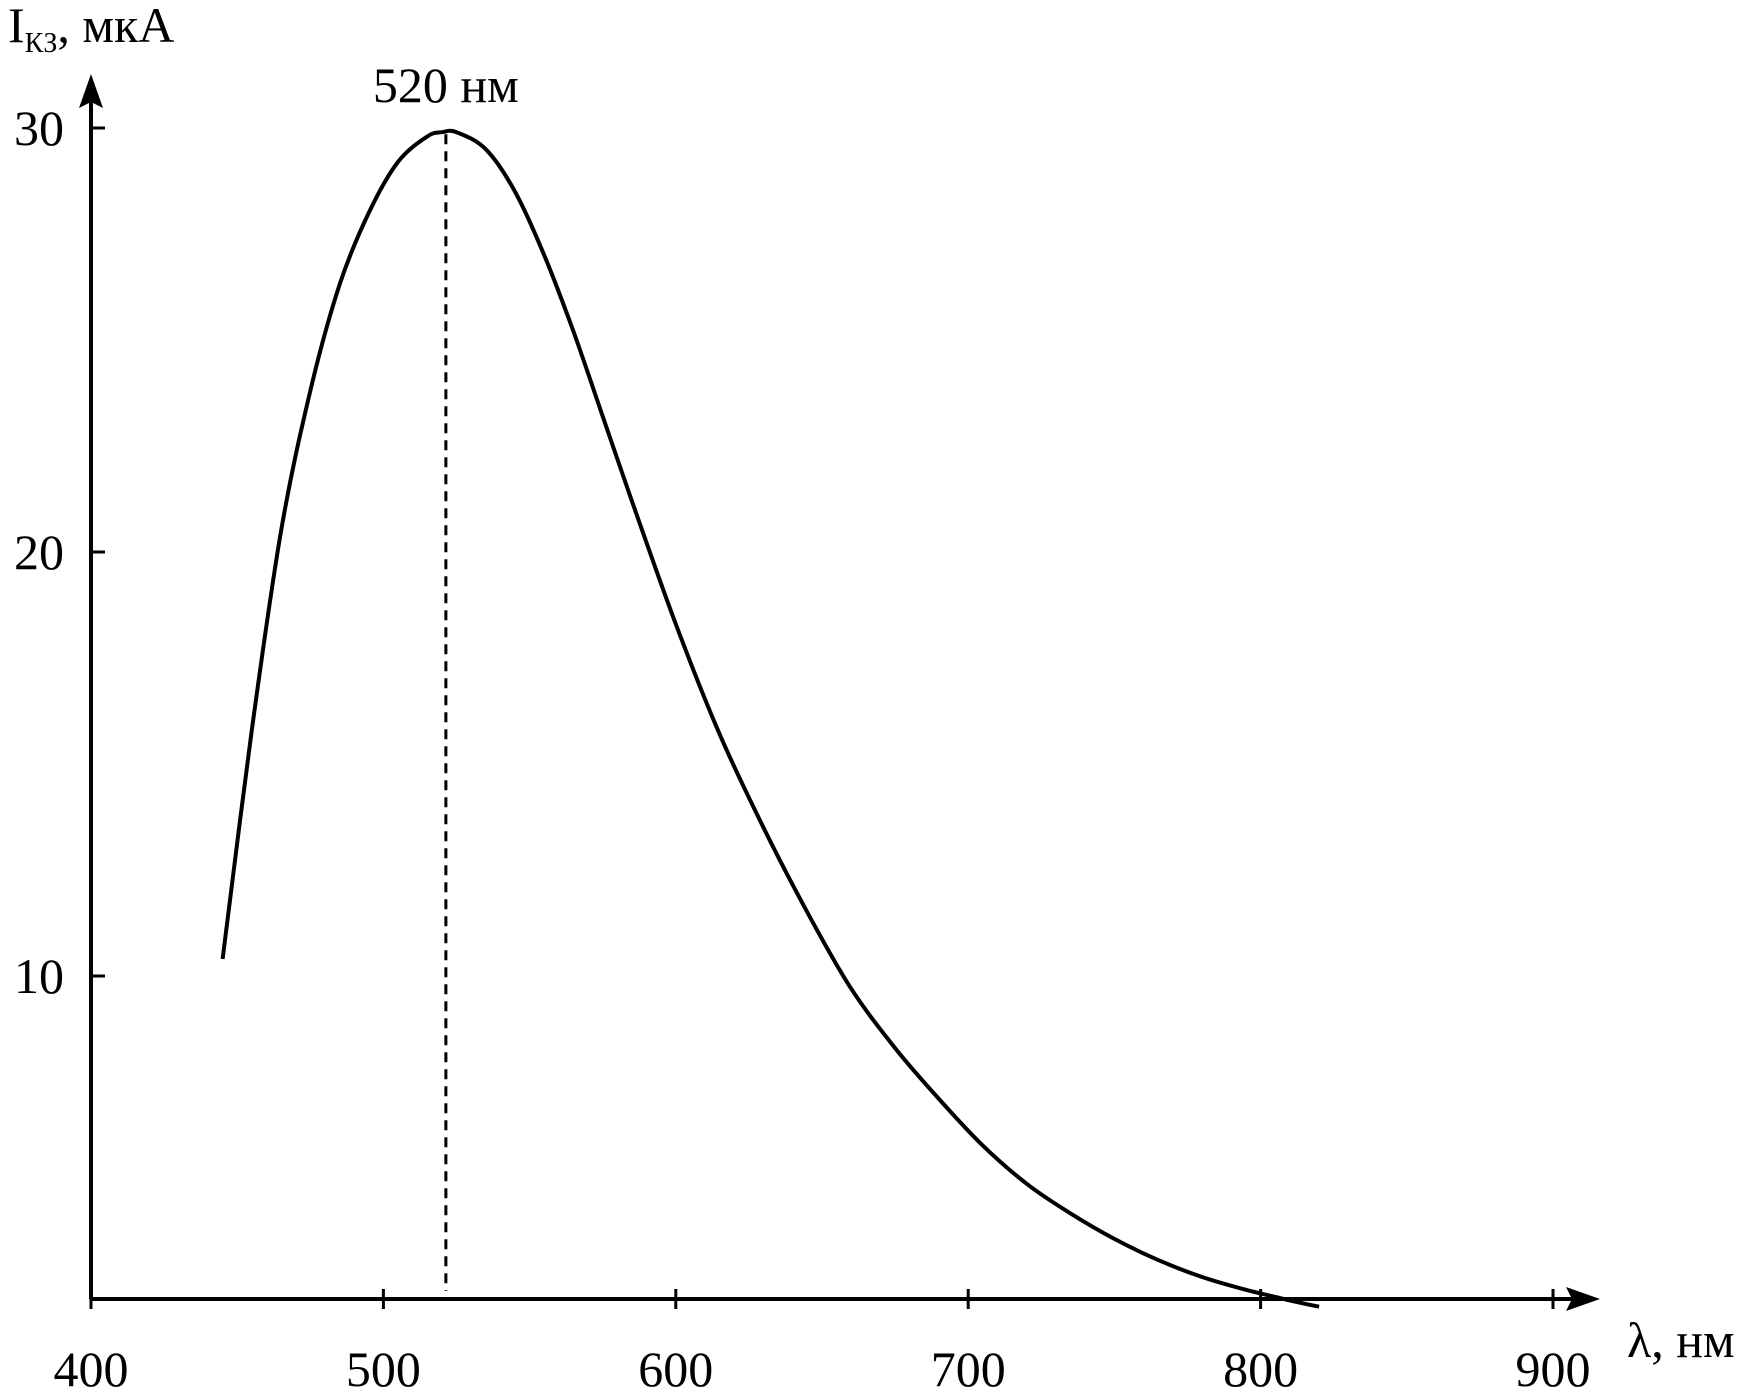 The image size is (1757, 1388). I want to click on x-tick-label-400: 400, so click(91, 1364).